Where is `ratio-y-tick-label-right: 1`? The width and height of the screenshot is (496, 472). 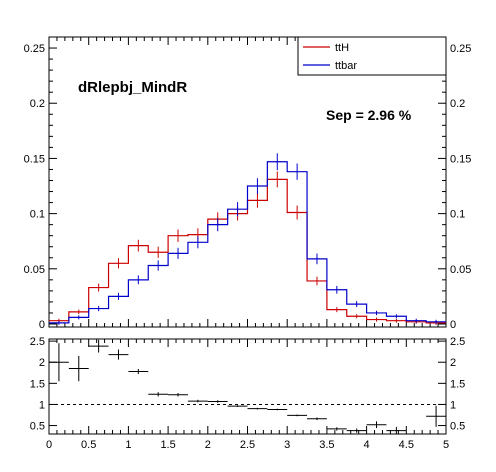
ratio-y-tick-label-right: 1 is located at coordinates (453, 405).